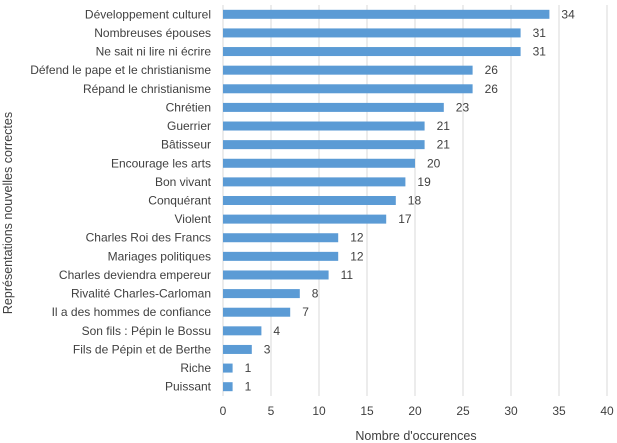  I want to click on category-label: Riche, so click(195, 368).